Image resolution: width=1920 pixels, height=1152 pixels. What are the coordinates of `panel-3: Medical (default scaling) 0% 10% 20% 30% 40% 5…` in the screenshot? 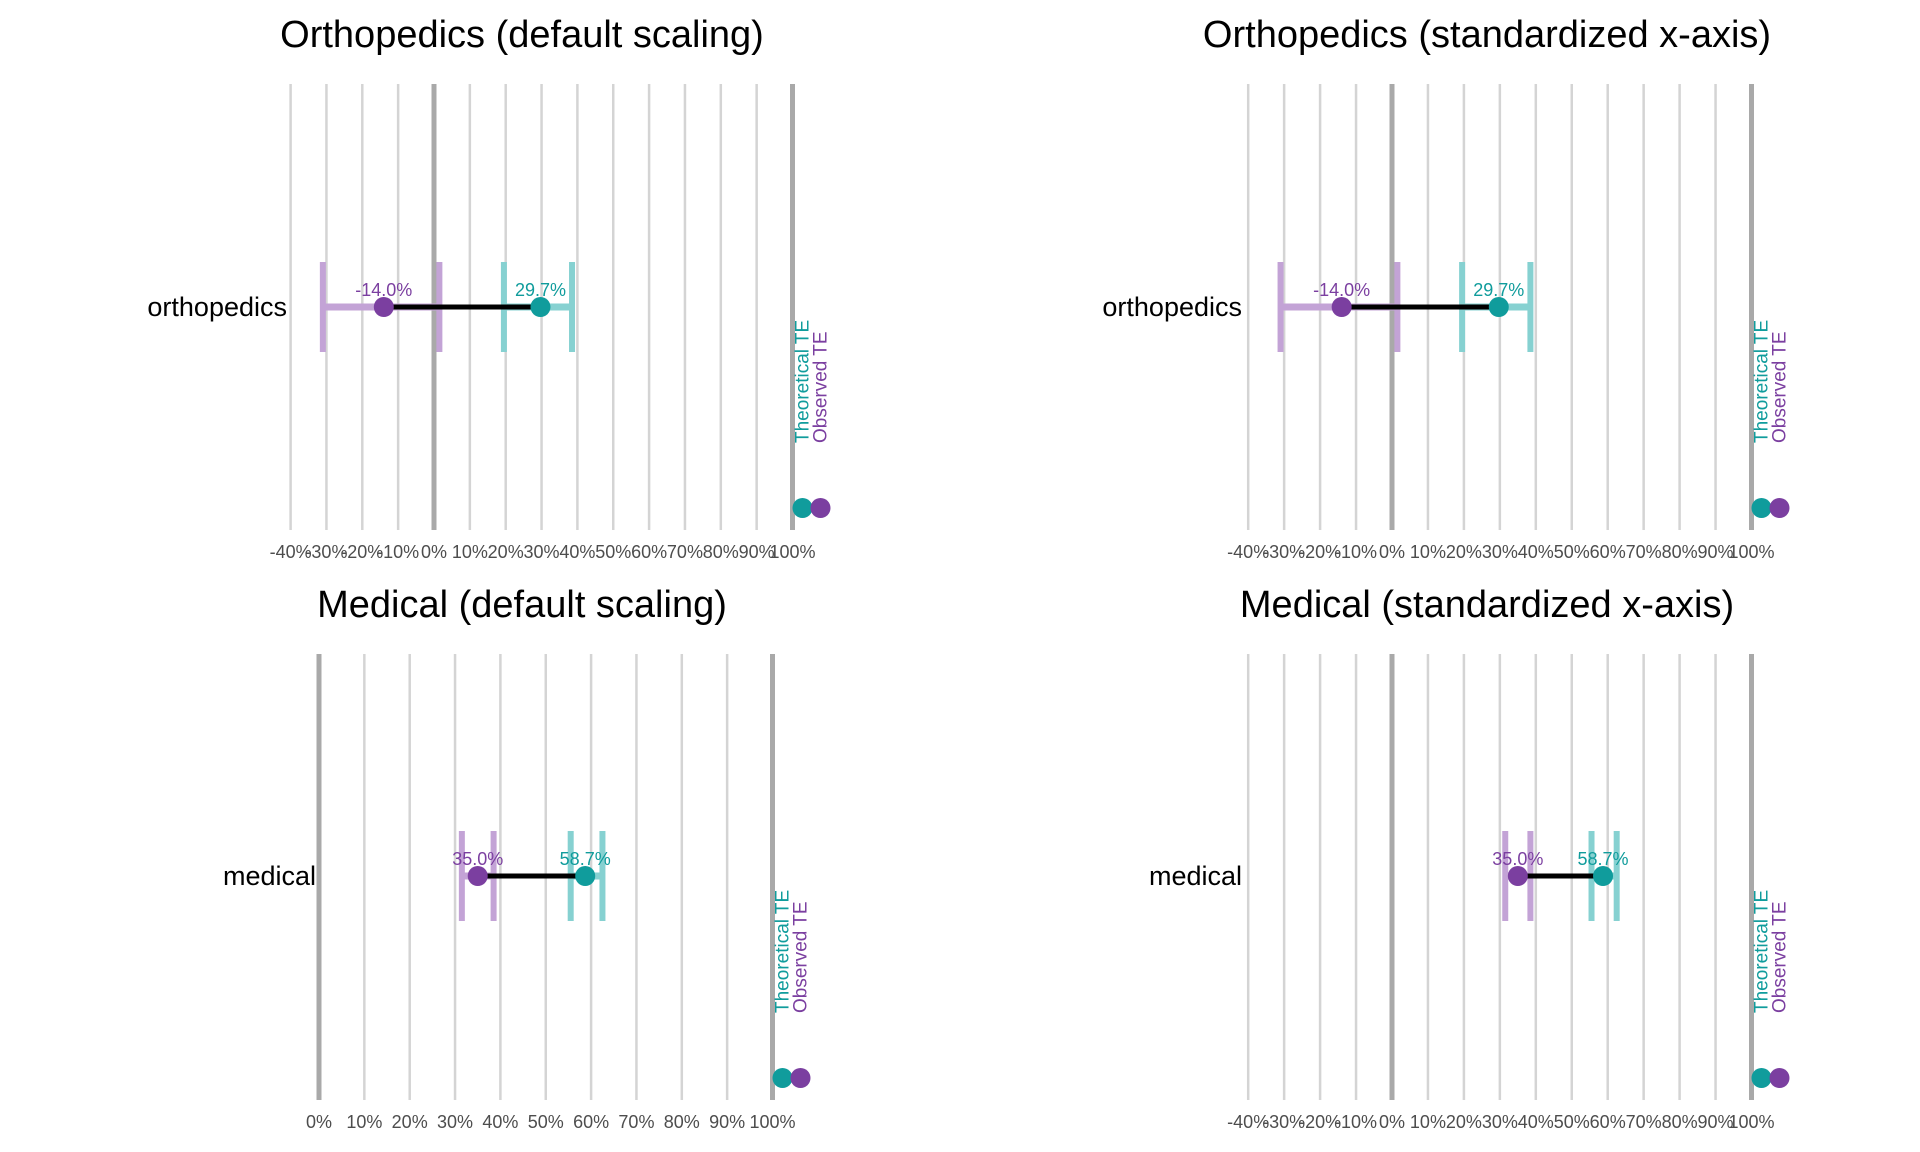 It's located at (517, 858).